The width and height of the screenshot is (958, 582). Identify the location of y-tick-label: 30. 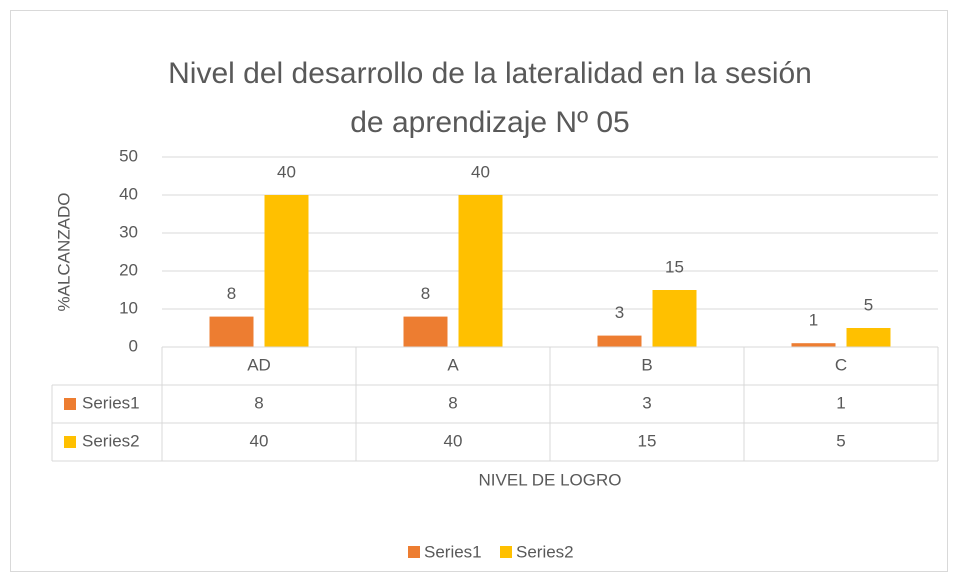
(128, 231).